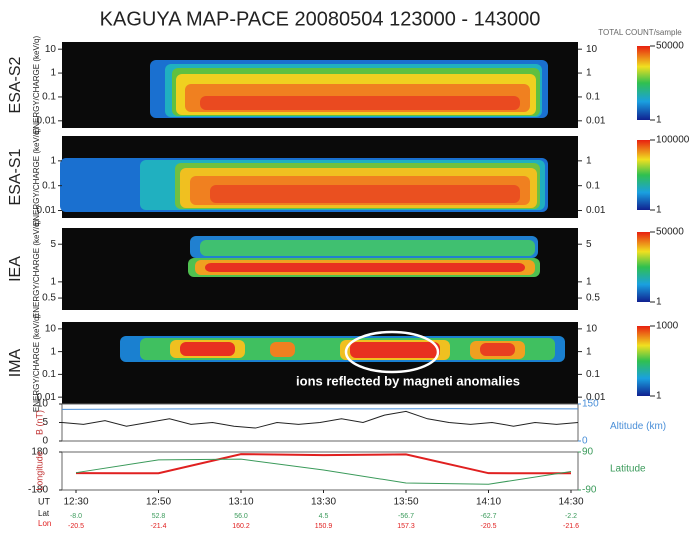 Image resolution: width=699 pixels, height=550 pixels. Describe the element at coordinates (76, 516) in the screenshot. I see `lat-value: -8.0` at that location.